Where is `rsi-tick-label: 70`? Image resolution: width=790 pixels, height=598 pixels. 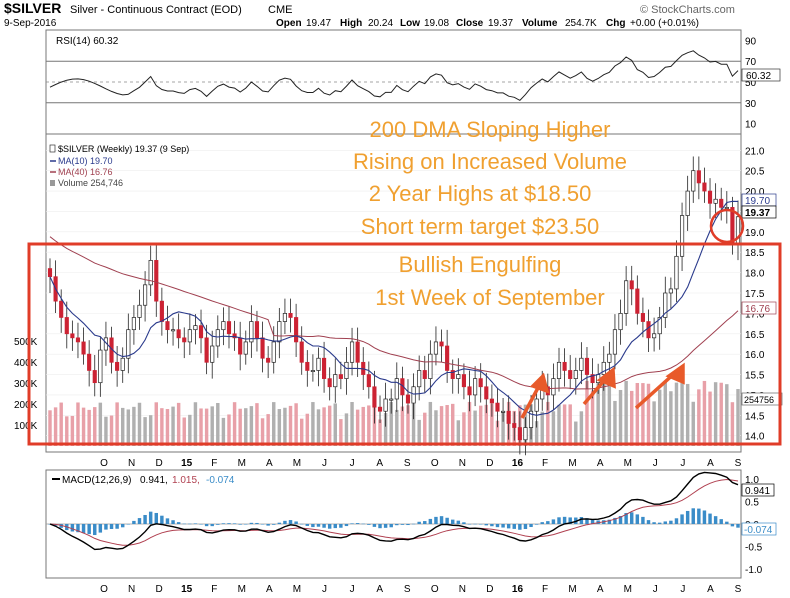 rsi-tick-label: 70 is located at coordinates (751, 62).